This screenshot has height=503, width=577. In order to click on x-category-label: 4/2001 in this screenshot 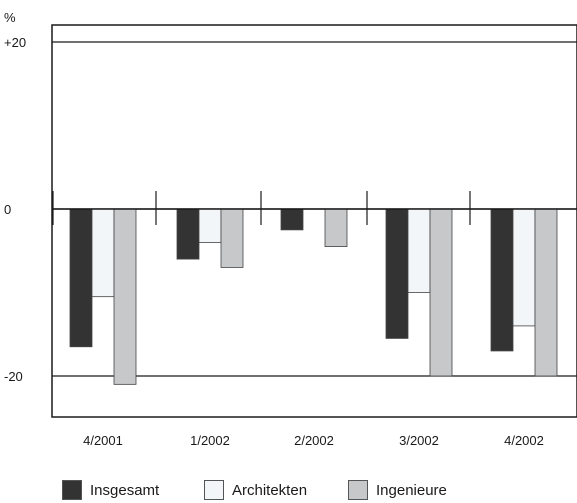, I will do `click(103, 440)`.